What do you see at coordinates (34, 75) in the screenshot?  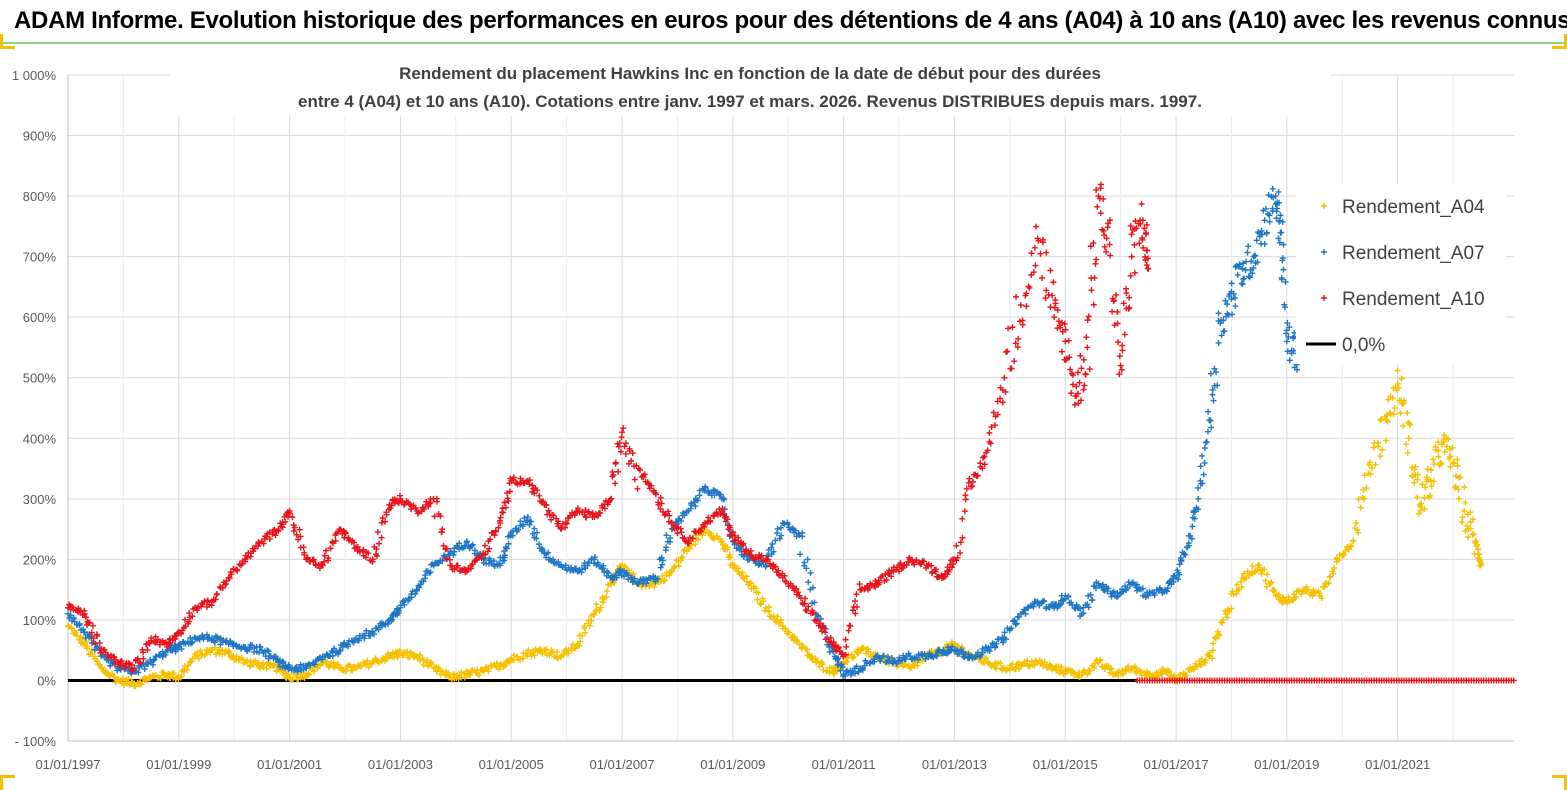 I see `y-tick-label: 1 000%` at bounding box center [34, 75].